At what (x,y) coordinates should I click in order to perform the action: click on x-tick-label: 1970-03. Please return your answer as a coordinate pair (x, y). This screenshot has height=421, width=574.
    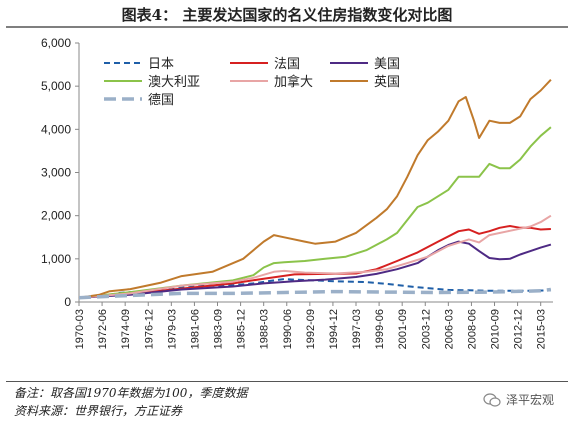
    Looking at the image, I should click on (80, 329).